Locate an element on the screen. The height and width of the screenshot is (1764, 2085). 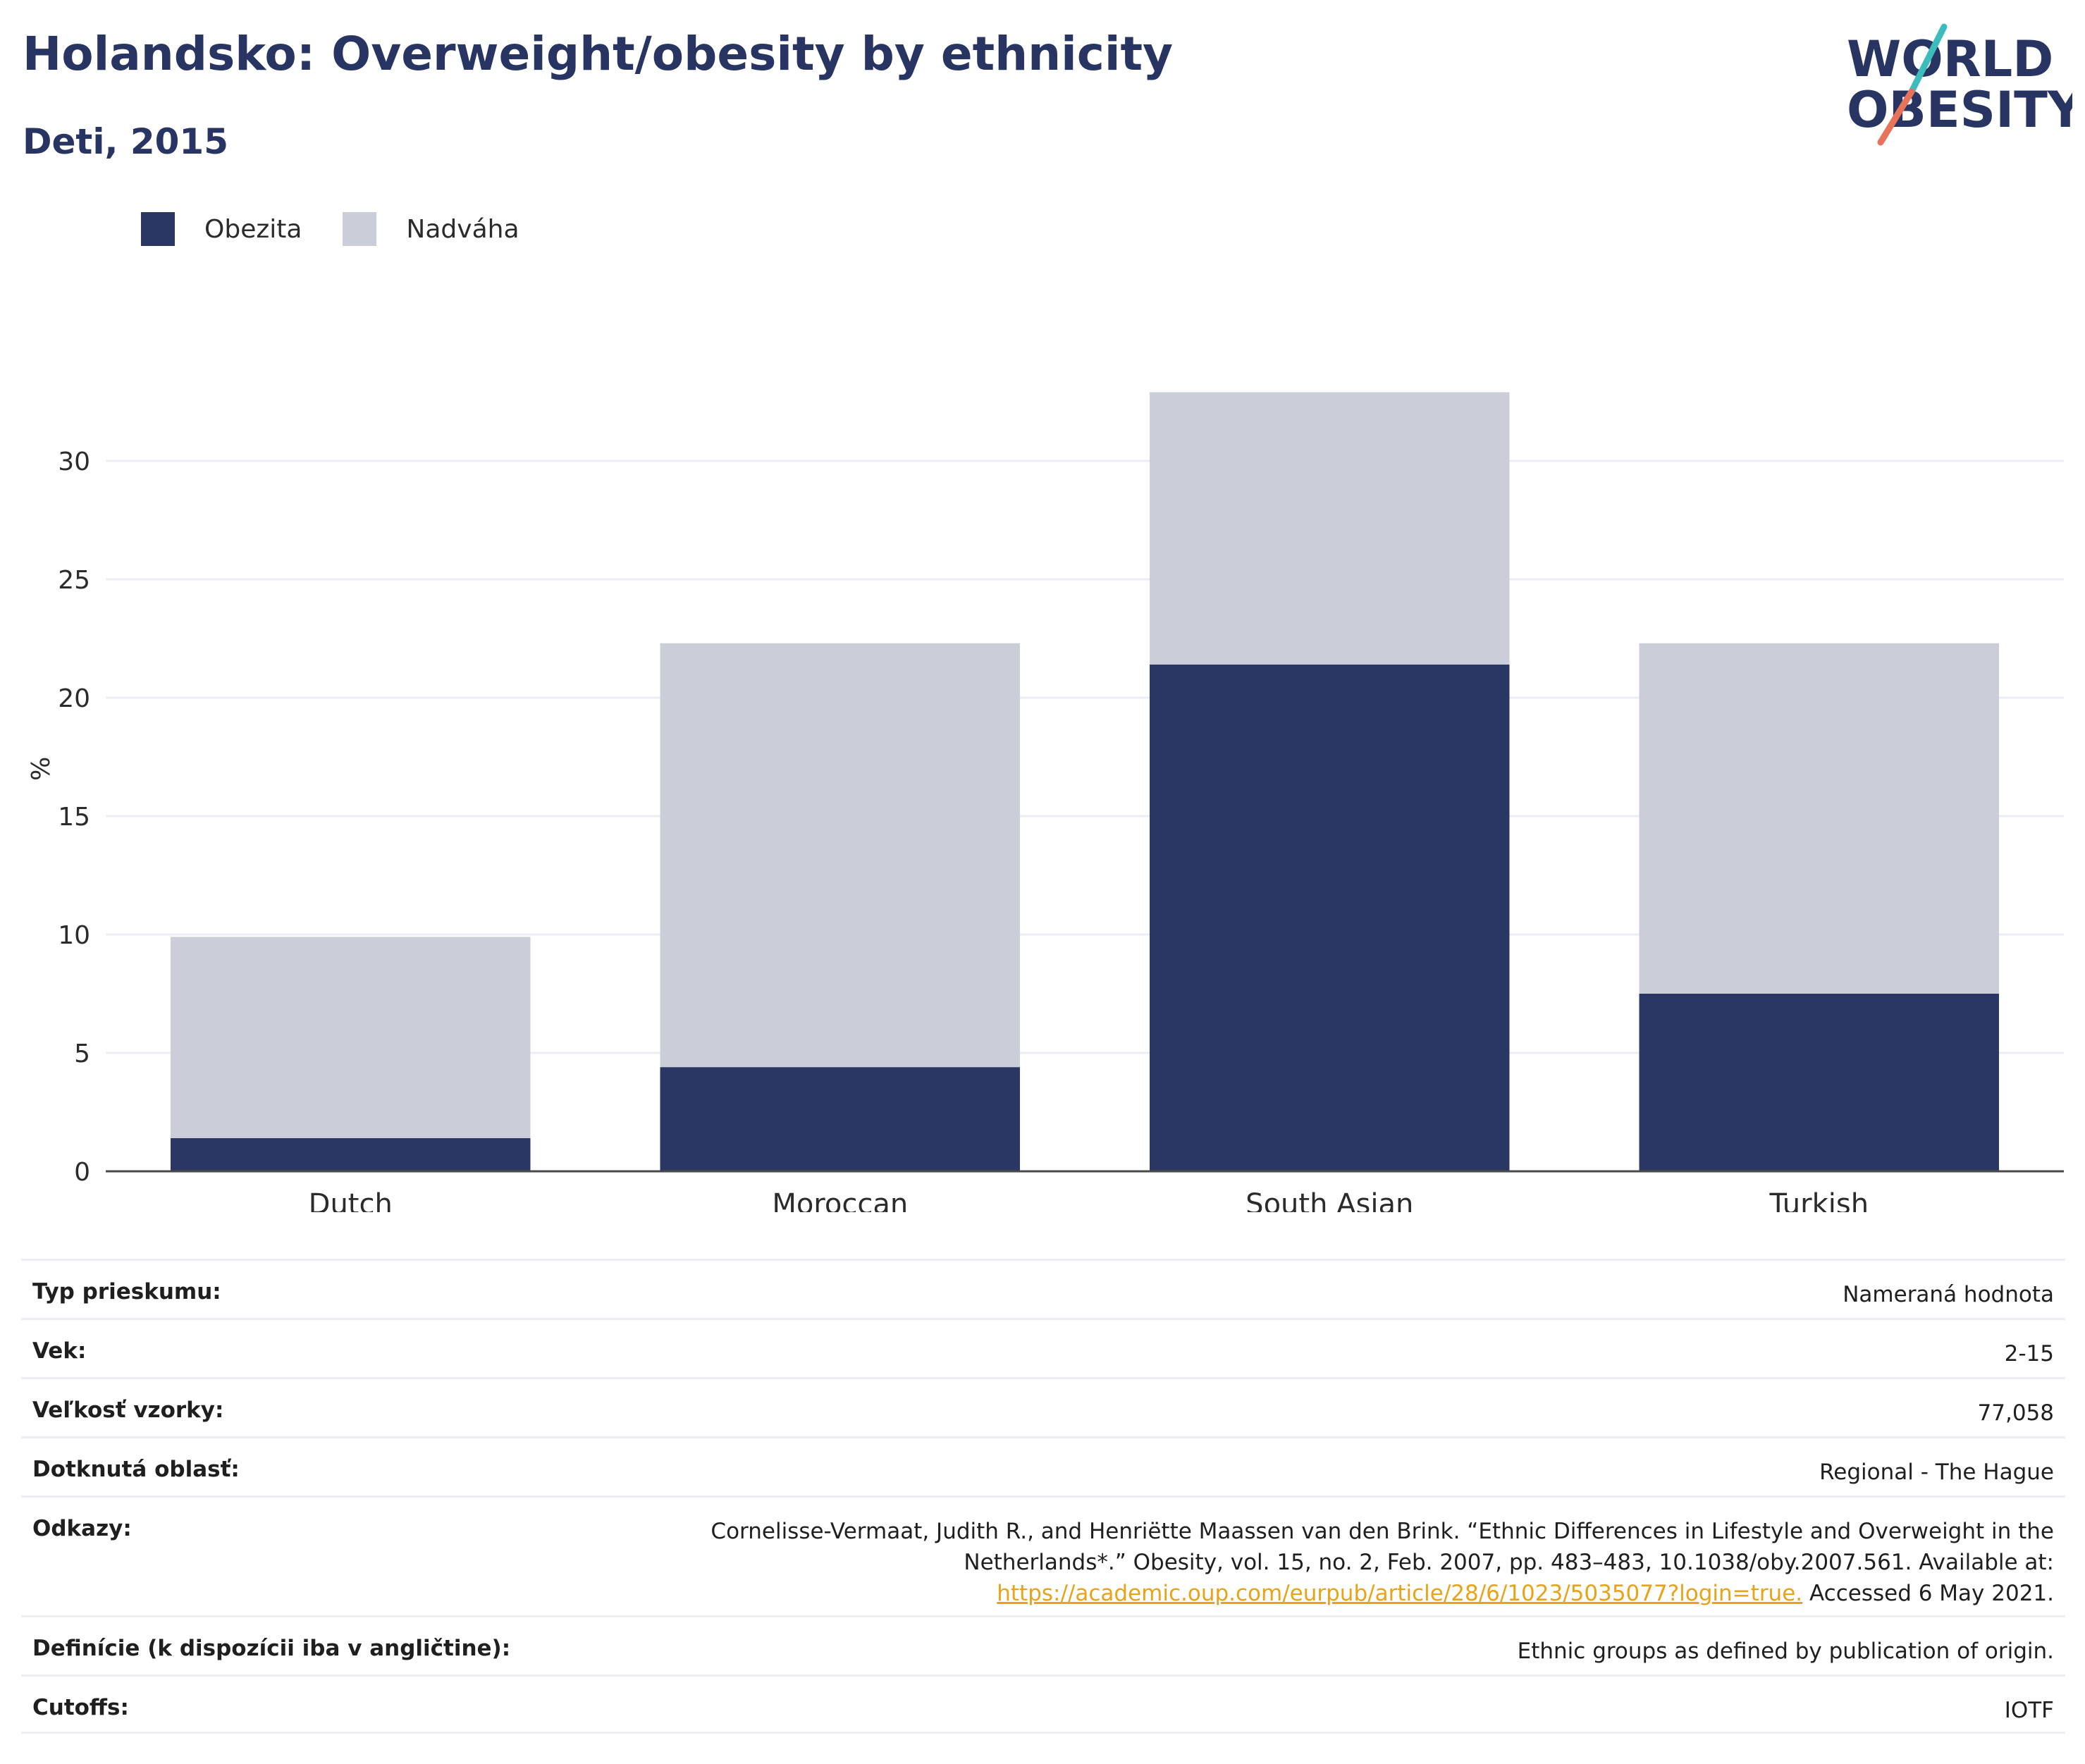
logo-text-obesity: OBESITY is located at coordinates (1959, 110).